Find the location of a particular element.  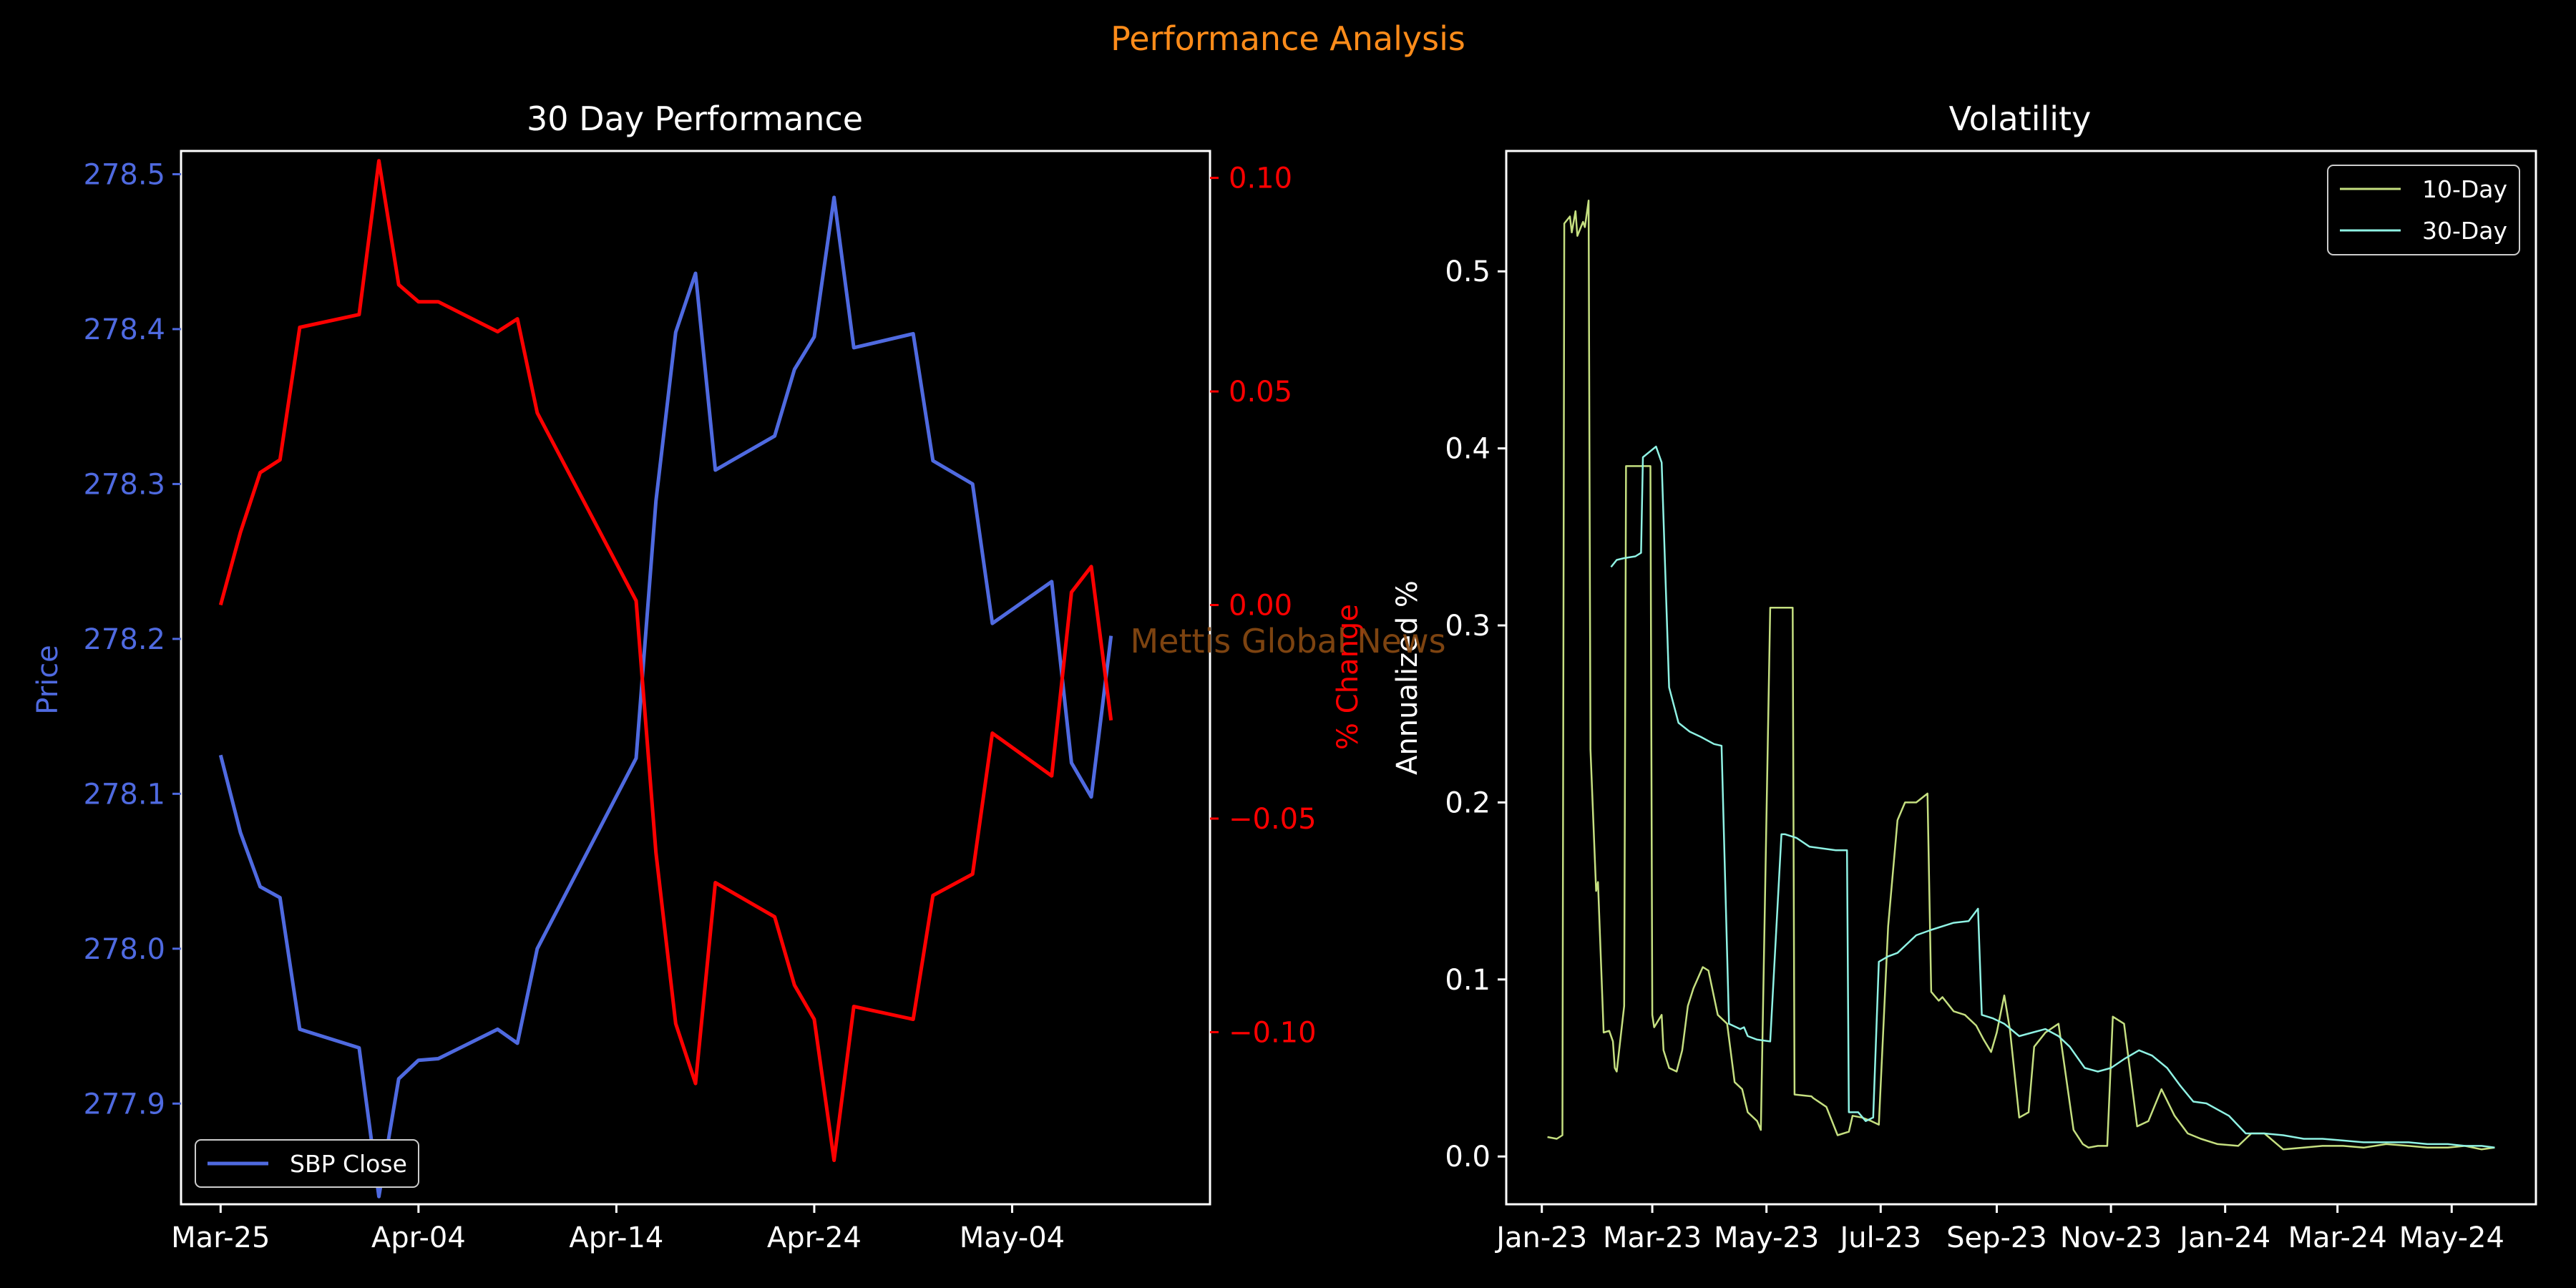

legend-label-10-day: 10-Day is located at coordinates (2464, 189).